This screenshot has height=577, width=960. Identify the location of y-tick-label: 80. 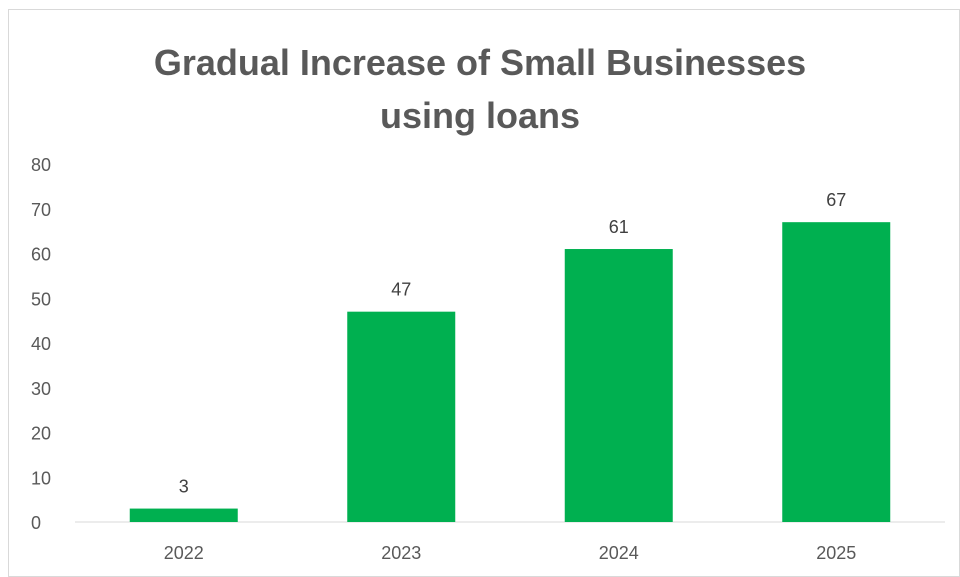
(41, 165).